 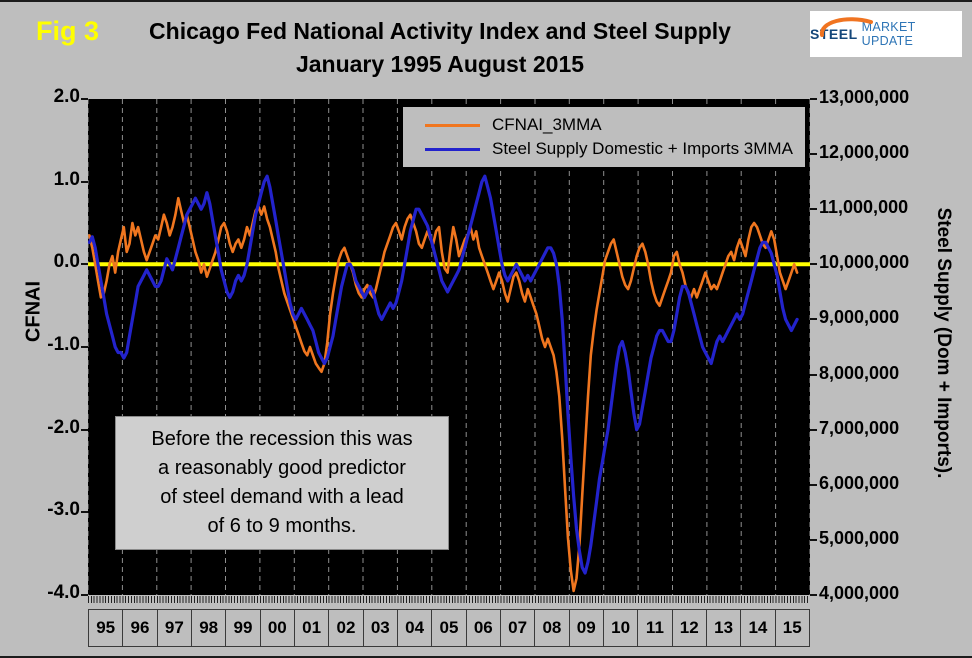 I want to click on x-axis-year-label: 13, so click(x=723, y=628).